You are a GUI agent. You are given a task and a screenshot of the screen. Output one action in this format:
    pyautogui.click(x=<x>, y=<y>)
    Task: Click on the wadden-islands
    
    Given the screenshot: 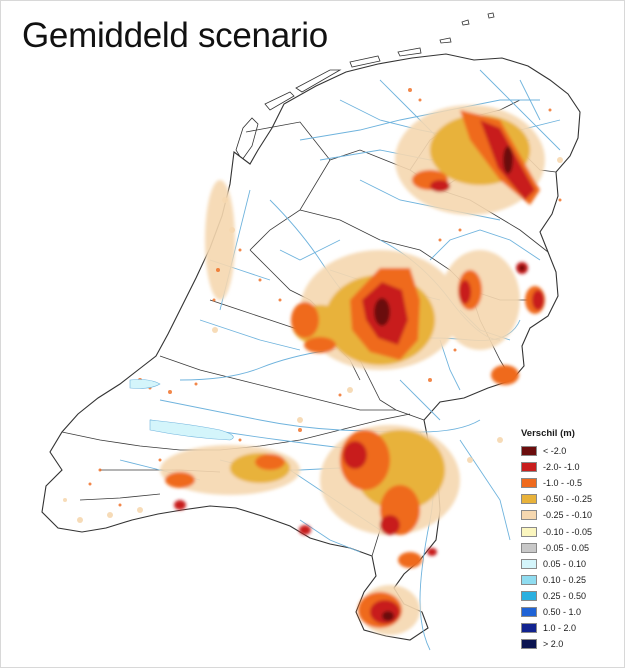 What is the action you would take?
    pyautogui.click(x=365, y=86)
    